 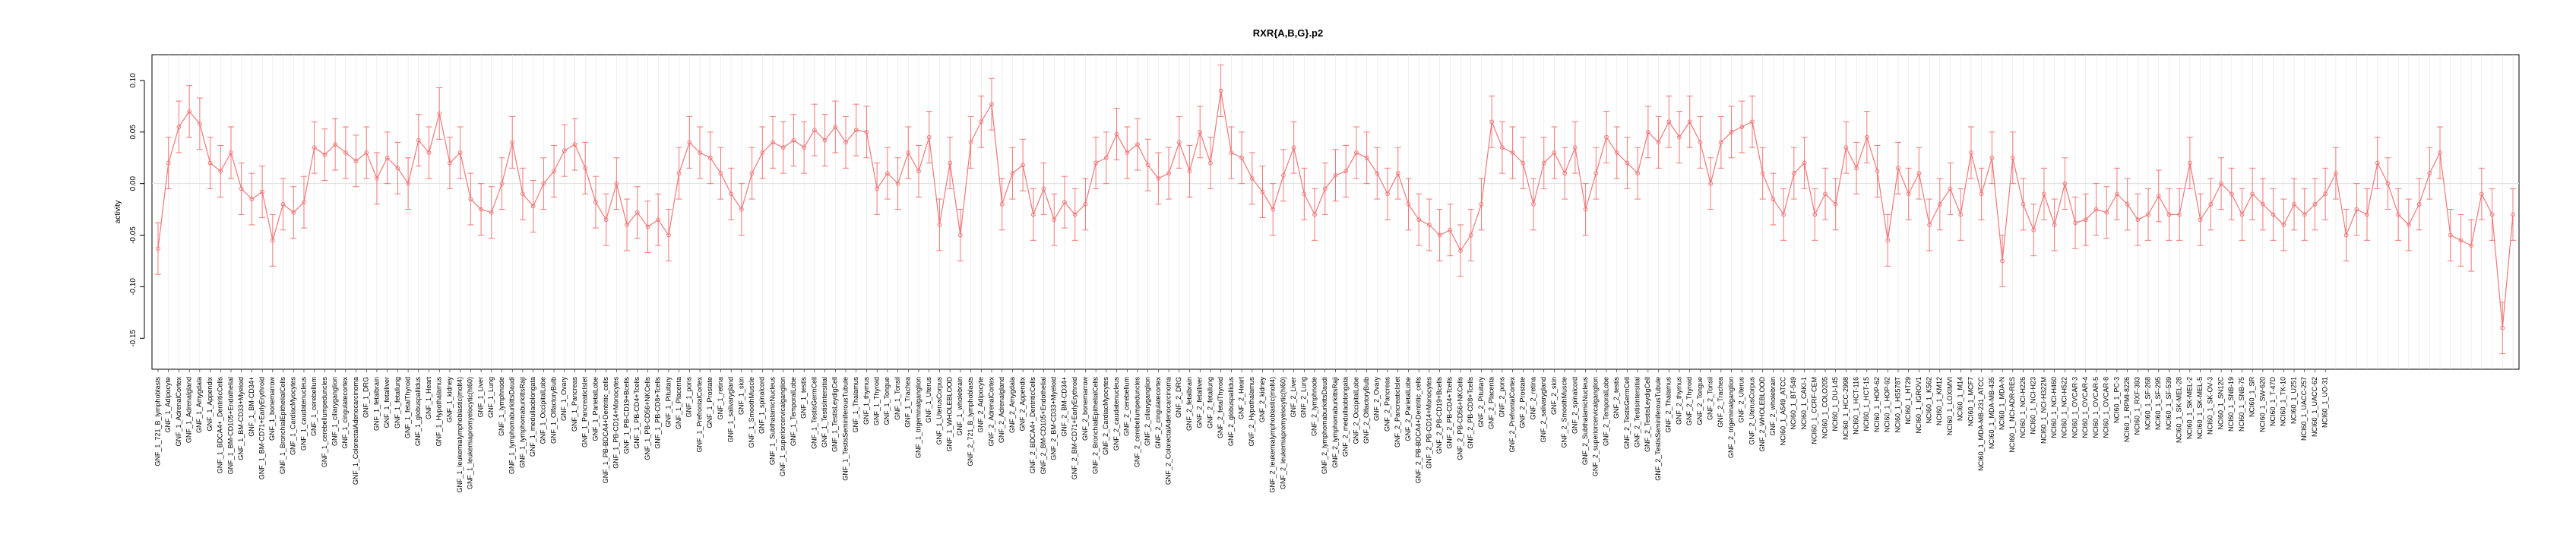 I want to click on x-tick-label: GNF_1_Trachea, so click(x=908, y=402).